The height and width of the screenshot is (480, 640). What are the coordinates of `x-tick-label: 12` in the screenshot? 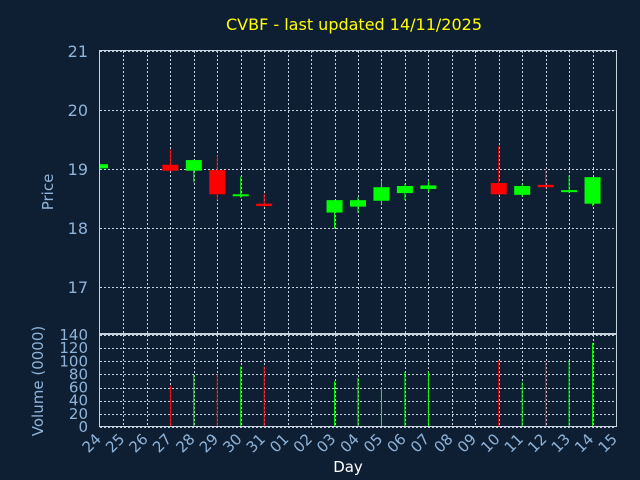 It's located at (537, 443).